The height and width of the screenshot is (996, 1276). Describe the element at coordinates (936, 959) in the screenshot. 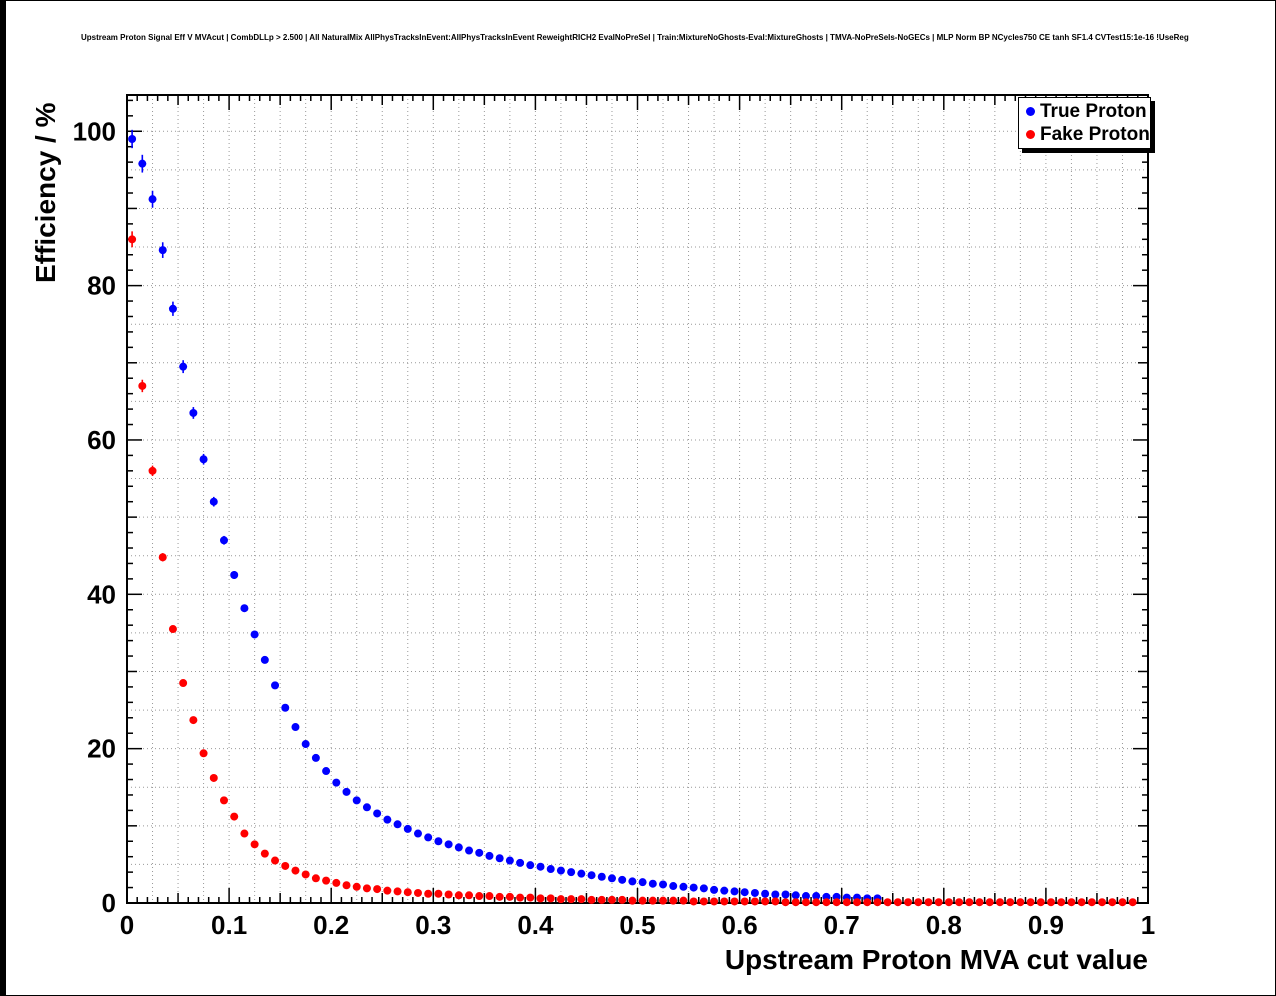

I see `x-axis-title: Upstream Proton MVA cut value` at that location.